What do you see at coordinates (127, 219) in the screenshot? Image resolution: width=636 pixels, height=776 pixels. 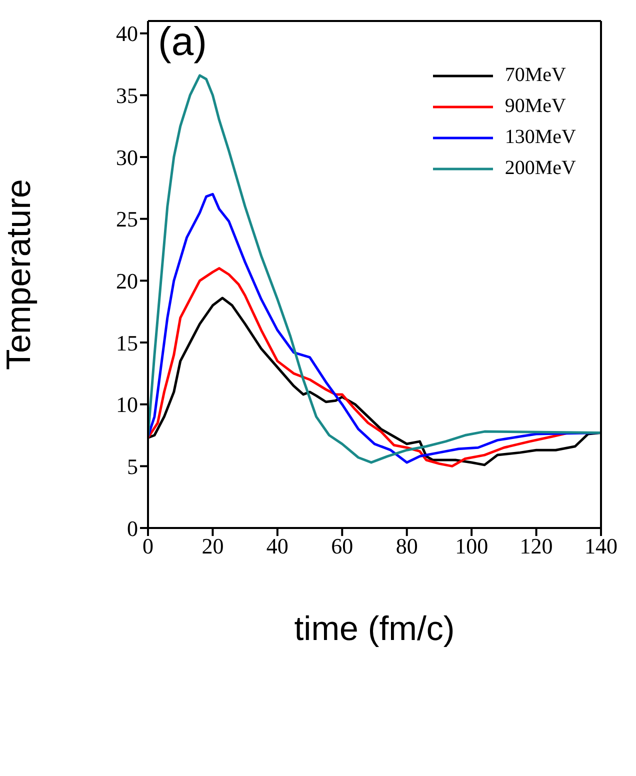 I see `y-tick-label: 25` at bounding box center [127, 219].